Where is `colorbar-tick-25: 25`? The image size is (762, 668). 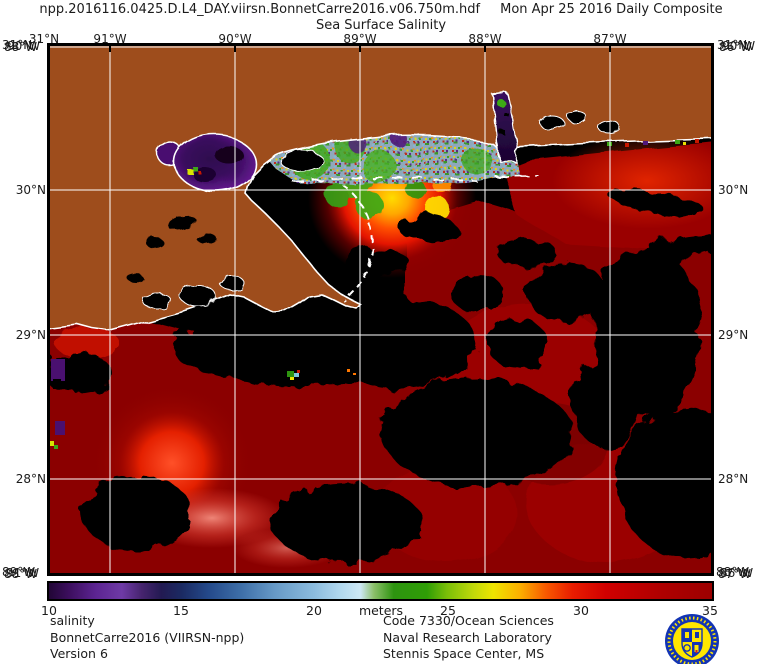 colorbar-tick-25: 25 is located at coordinates (448, 610).